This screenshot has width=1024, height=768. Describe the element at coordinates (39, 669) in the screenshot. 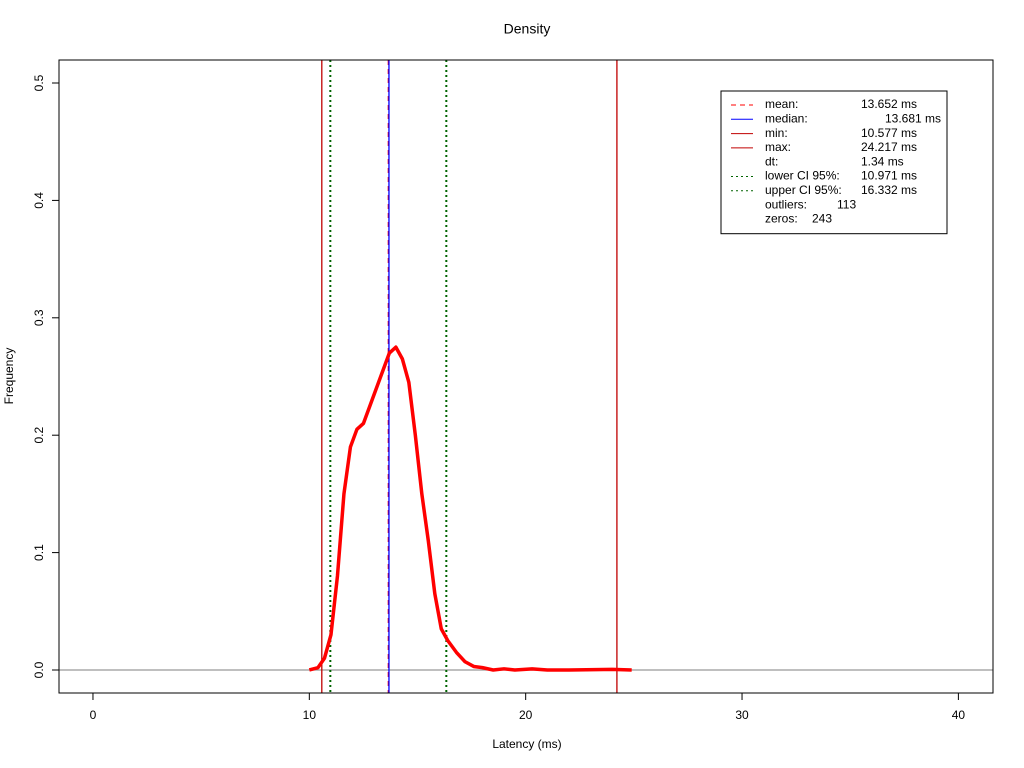

I see `y-tick-label: 0.0` at that location.